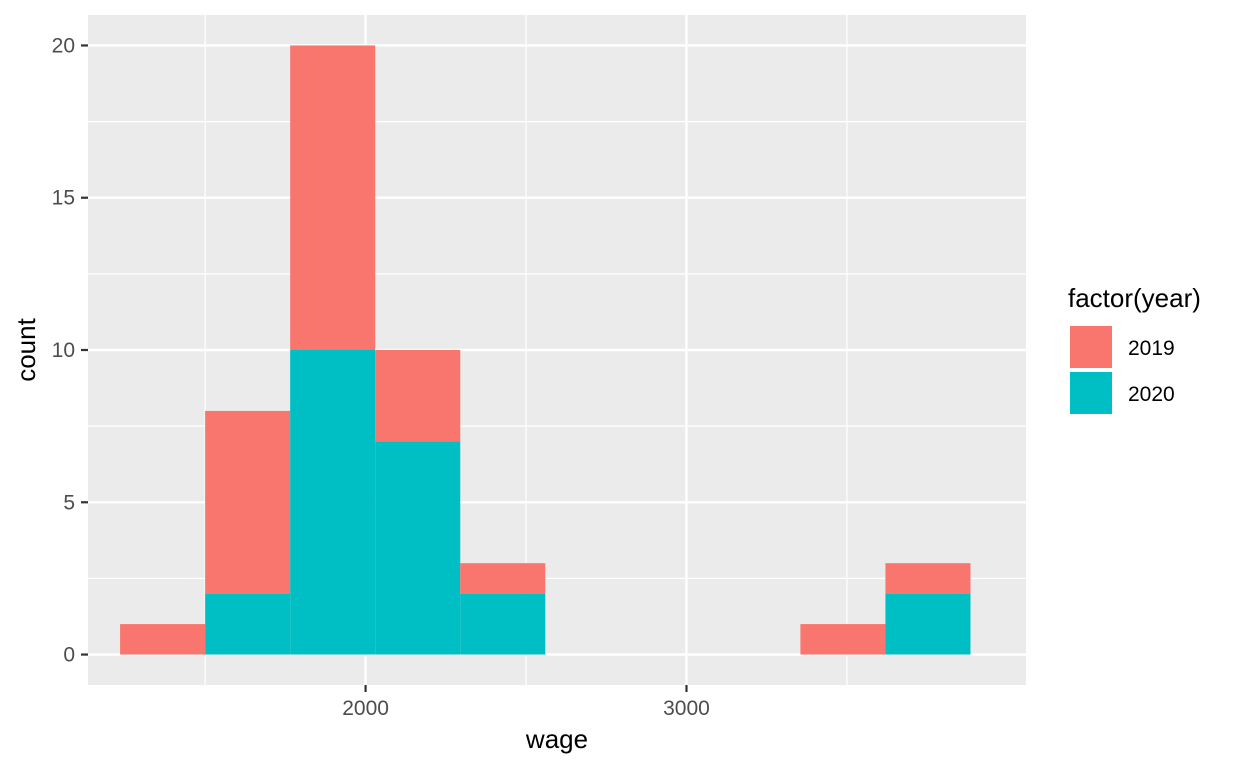 This screenshot has width=1248, height=773. I want to click on y-tick-label: 15, so click(63, 198).